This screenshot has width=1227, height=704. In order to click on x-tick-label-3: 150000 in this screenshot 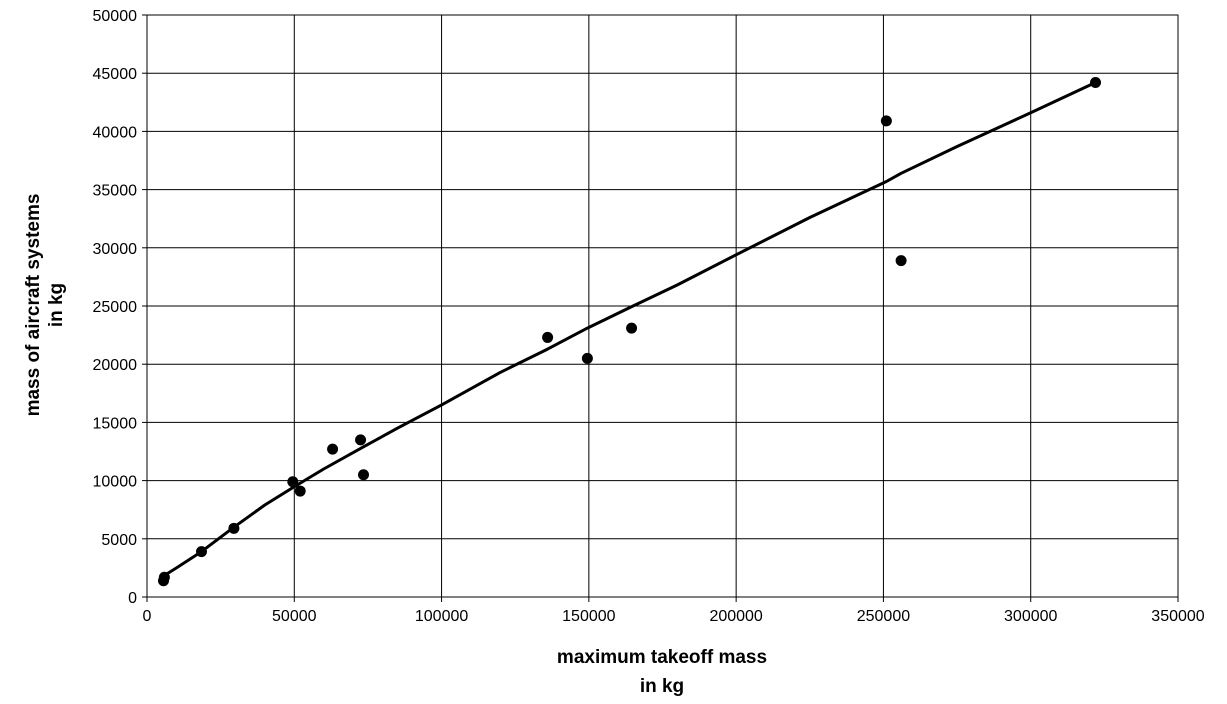, I will do `click(588, 616)`.